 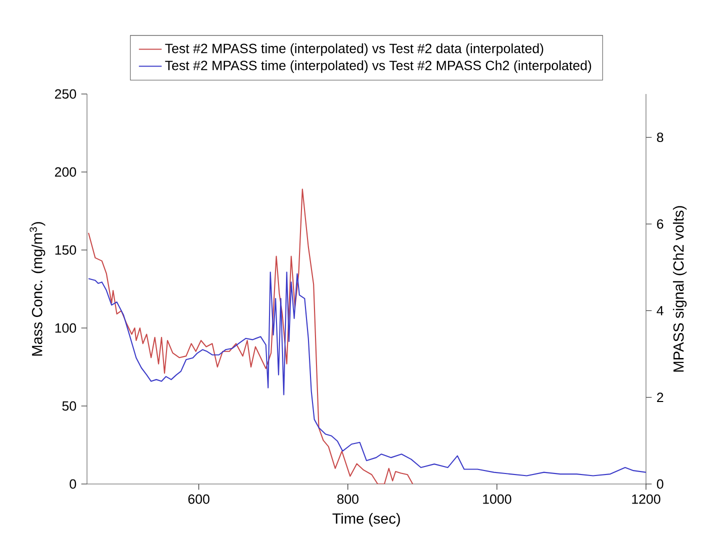 What do you see at coordinates (38, 289) in the screenshot?
I see `y-axis-title: Mass Conc. (mg/m$^{3}$)` at bounding box center [38, 289].